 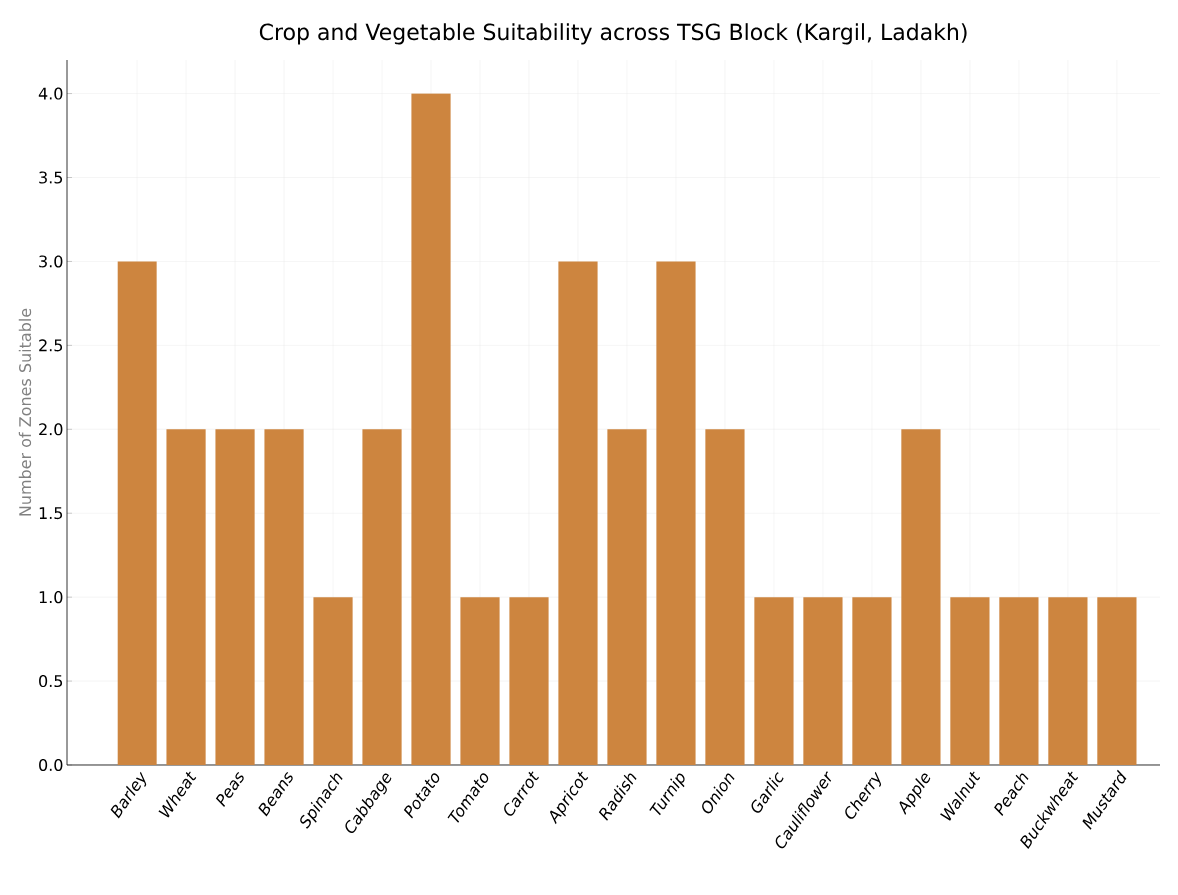 What do you see at coordinates (50, 93) in the screenshot?
I see `y-tick-label: 4.0` at bounding box center [50, 93].